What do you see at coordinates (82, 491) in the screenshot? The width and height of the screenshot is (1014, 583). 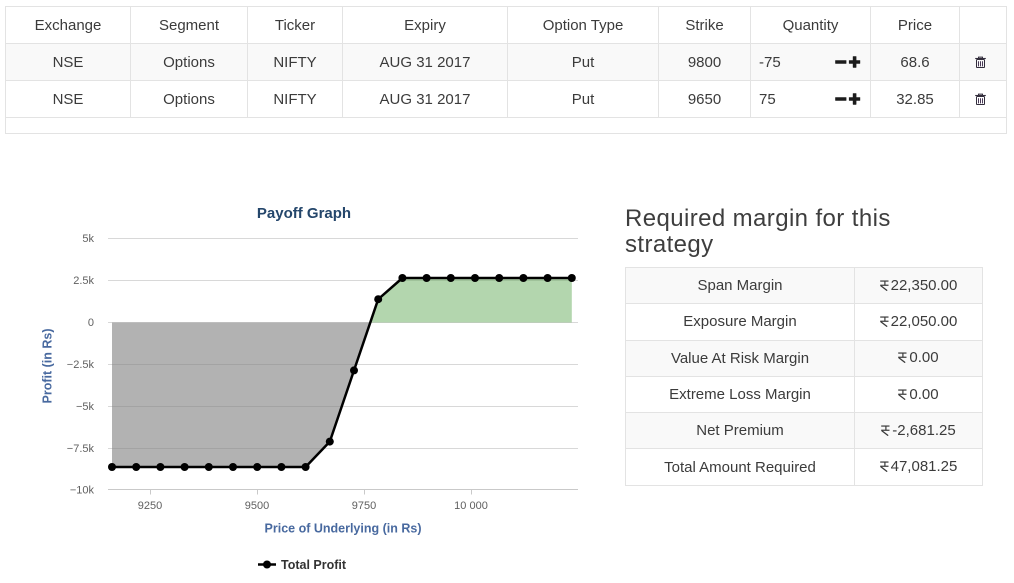 I see `svg-text: −10k` at bounding box center [82, 491].